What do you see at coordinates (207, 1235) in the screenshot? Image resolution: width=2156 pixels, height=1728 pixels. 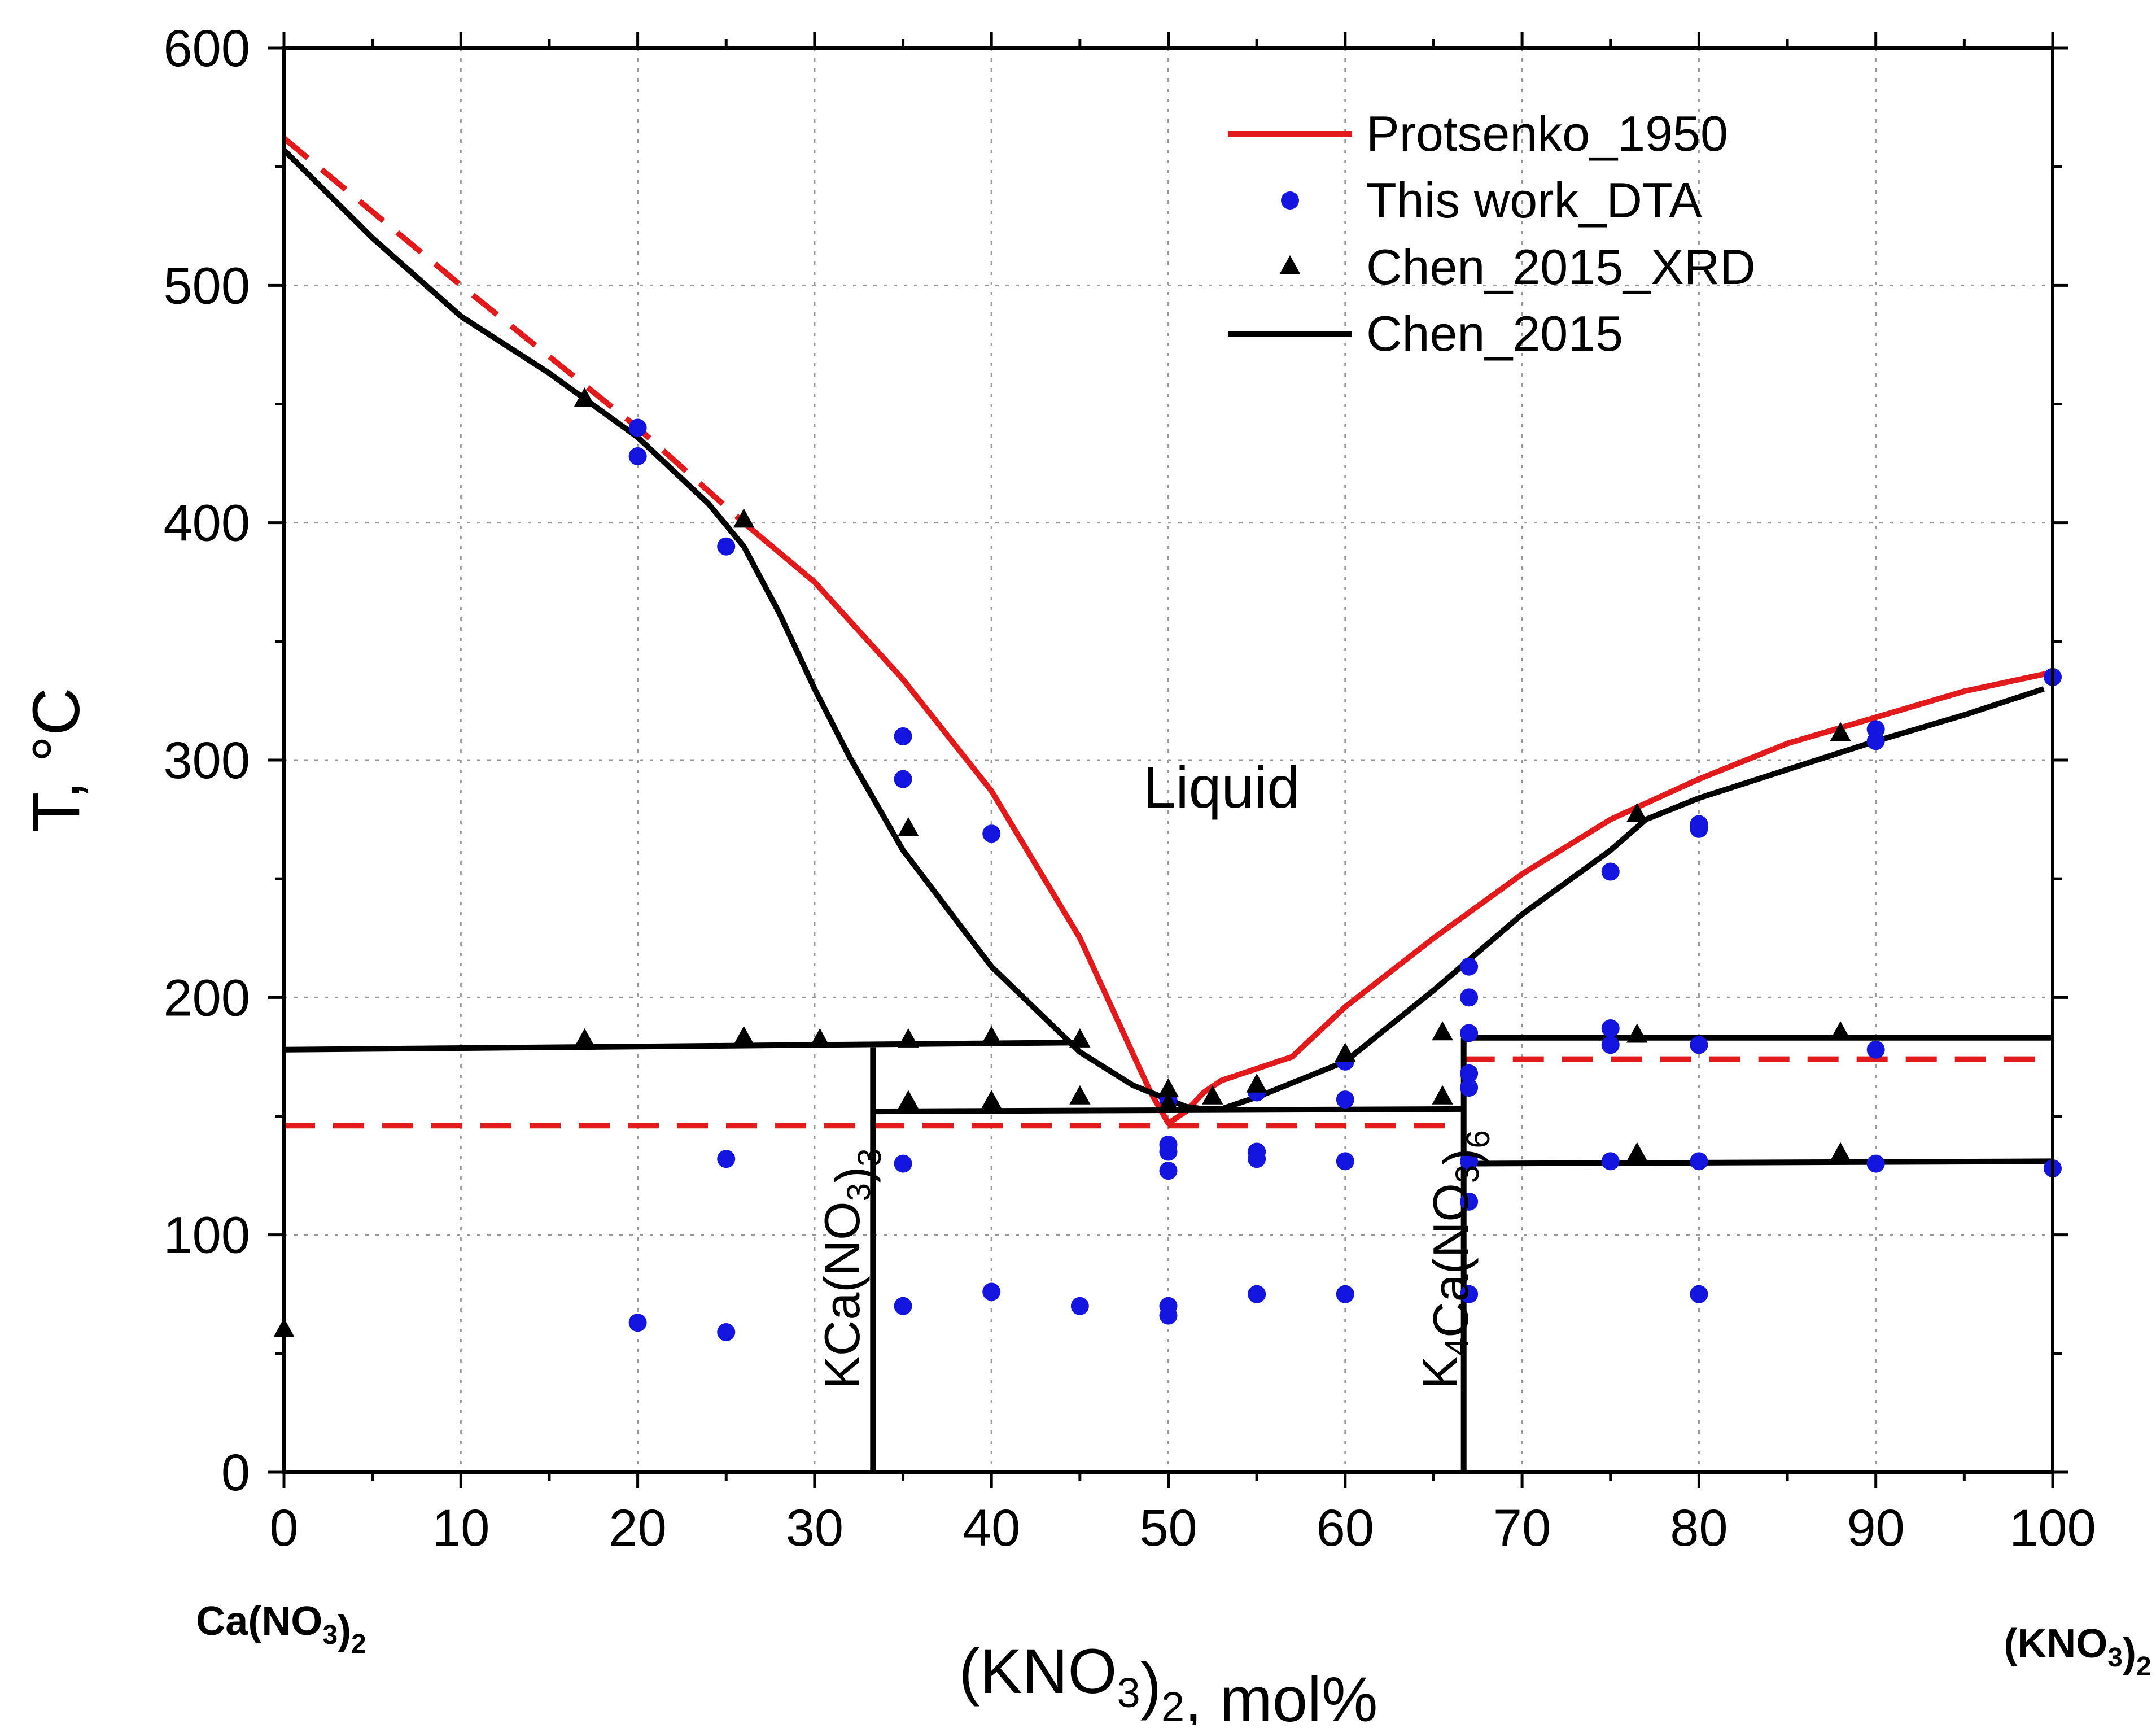 I see `y-tick-label-100: 100` at bounding box center [207, 1235].